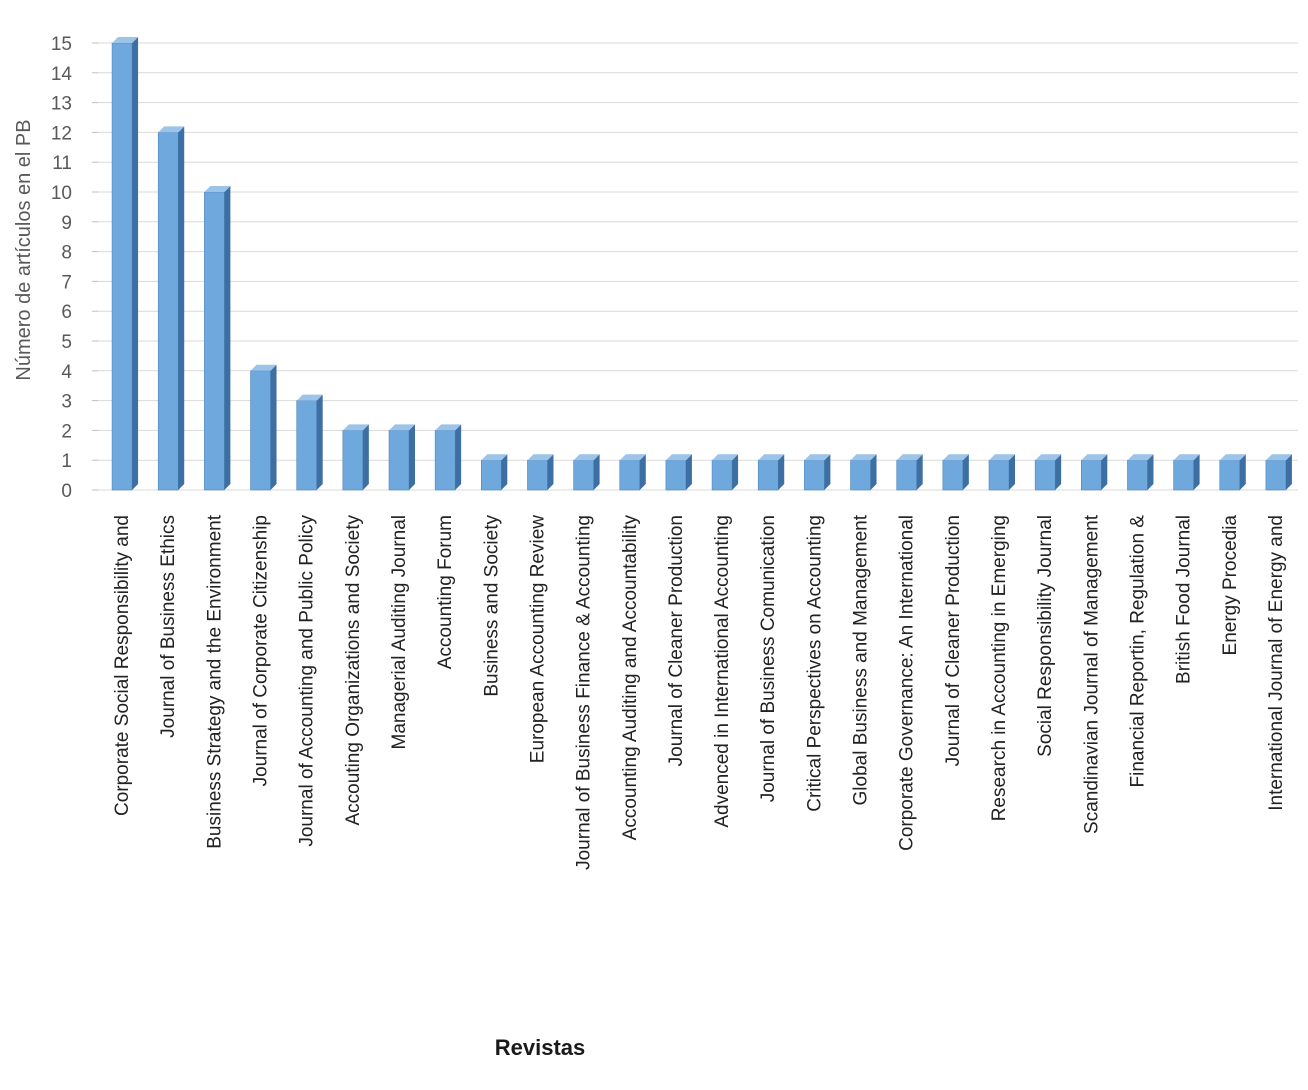  What do you see at coordinates (630, 678) in the screenshot?
I see `x-category-label: Accounting Auditing and Accountability` at bounding box center [630, 678].